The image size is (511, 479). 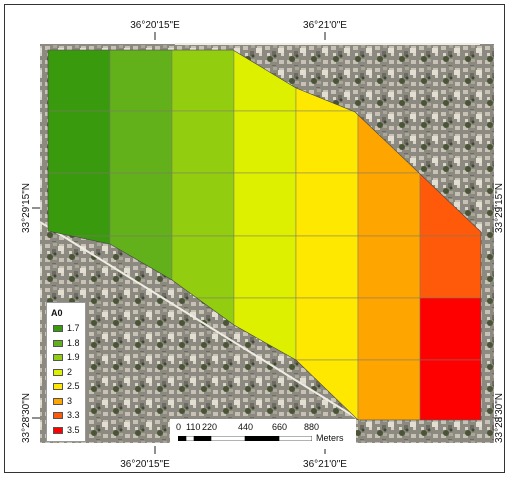 I want to click on top-lon-label-1: 36°20'15"E, so click(x=155, y=25).